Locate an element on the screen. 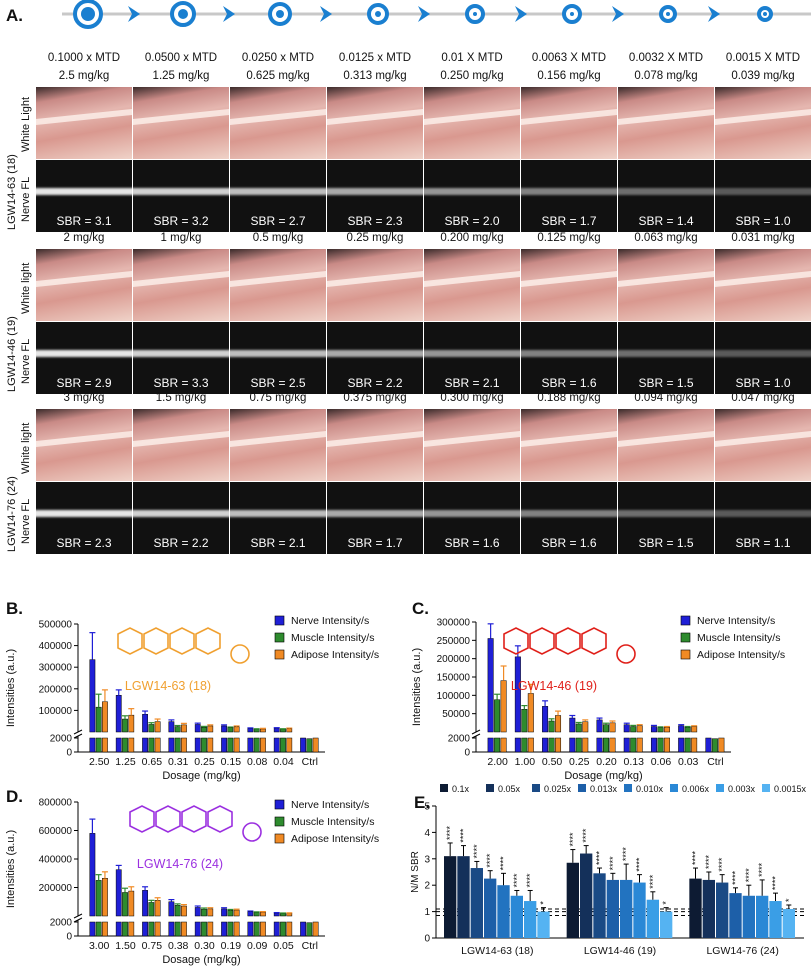 The height and width of the screenshot is (972, 811). x-tick-label: 0.04 is located at coordinates (283, 762).